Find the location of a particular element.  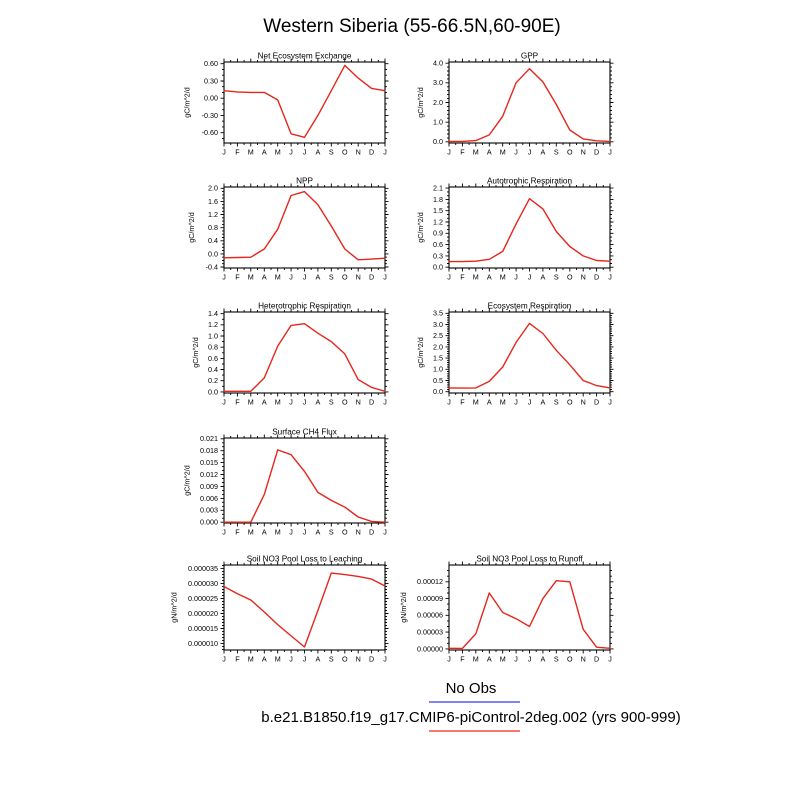

subplot-title: Net Ecosystem Exchange is located at coordinates (305, 56).